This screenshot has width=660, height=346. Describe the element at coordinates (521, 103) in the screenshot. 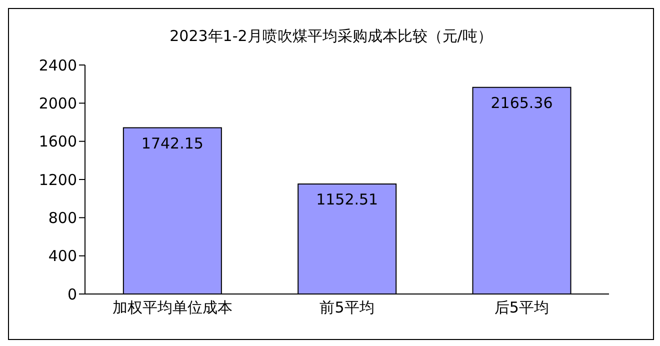

I see `data-label: 2165.36` at that location.